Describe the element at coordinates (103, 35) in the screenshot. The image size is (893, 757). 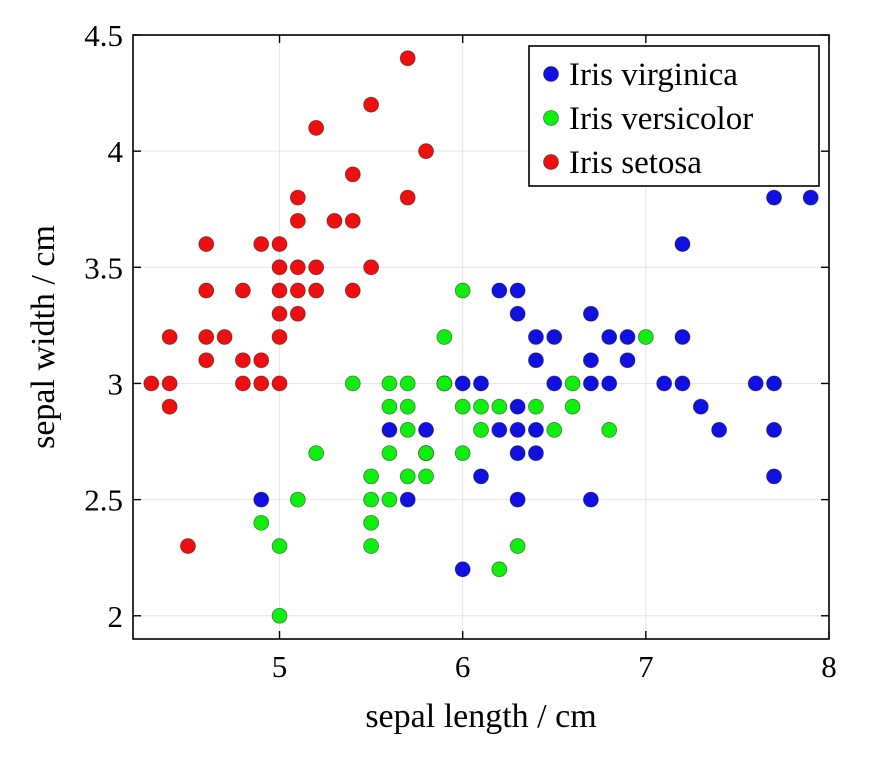
I see `y-tick-label: 4.5` at that location.